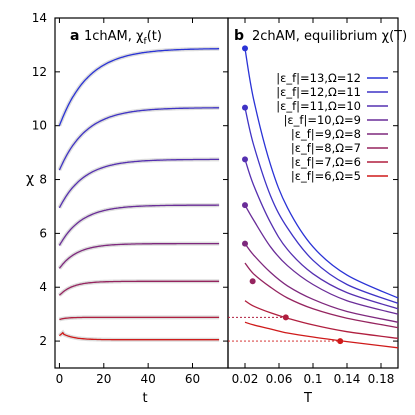  Describe the element at coordinates (329, 36) in the screenshot. I see `panel-b-title: 2chAM, equilibrium χ(T)` at that location.